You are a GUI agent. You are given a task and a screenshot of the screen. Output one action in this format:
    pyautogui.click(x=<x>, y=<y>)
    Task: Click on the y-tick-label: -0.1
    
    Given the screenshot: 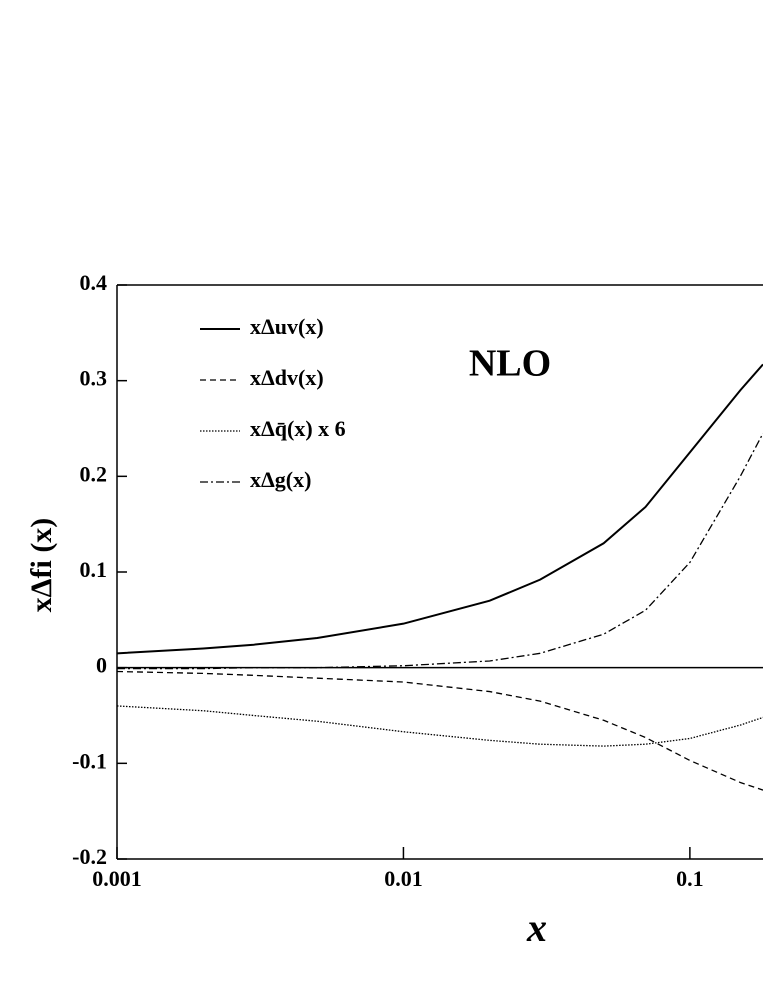 What is the action you would take?
    pyautogui.click(x=89, y=760)
    